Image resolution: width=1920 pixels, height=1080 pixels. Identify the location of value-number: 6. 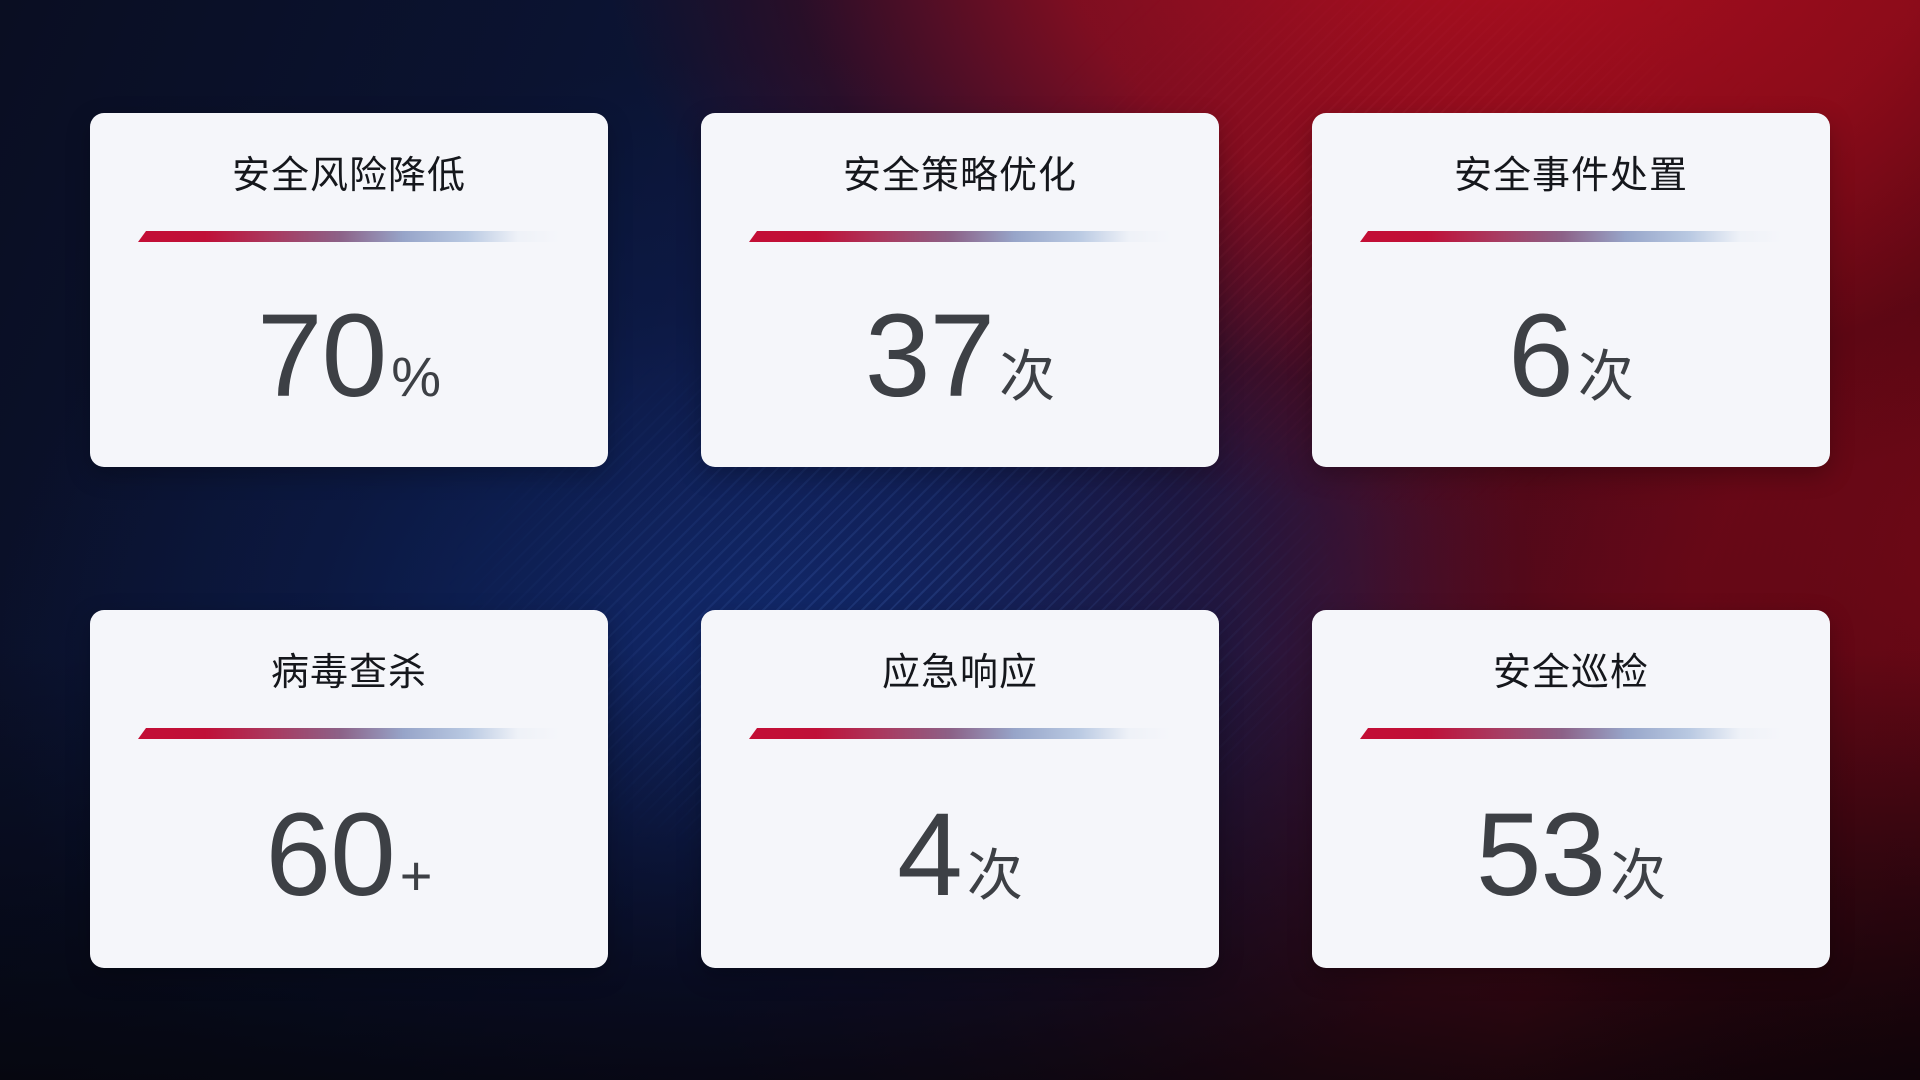
(1541, 355).